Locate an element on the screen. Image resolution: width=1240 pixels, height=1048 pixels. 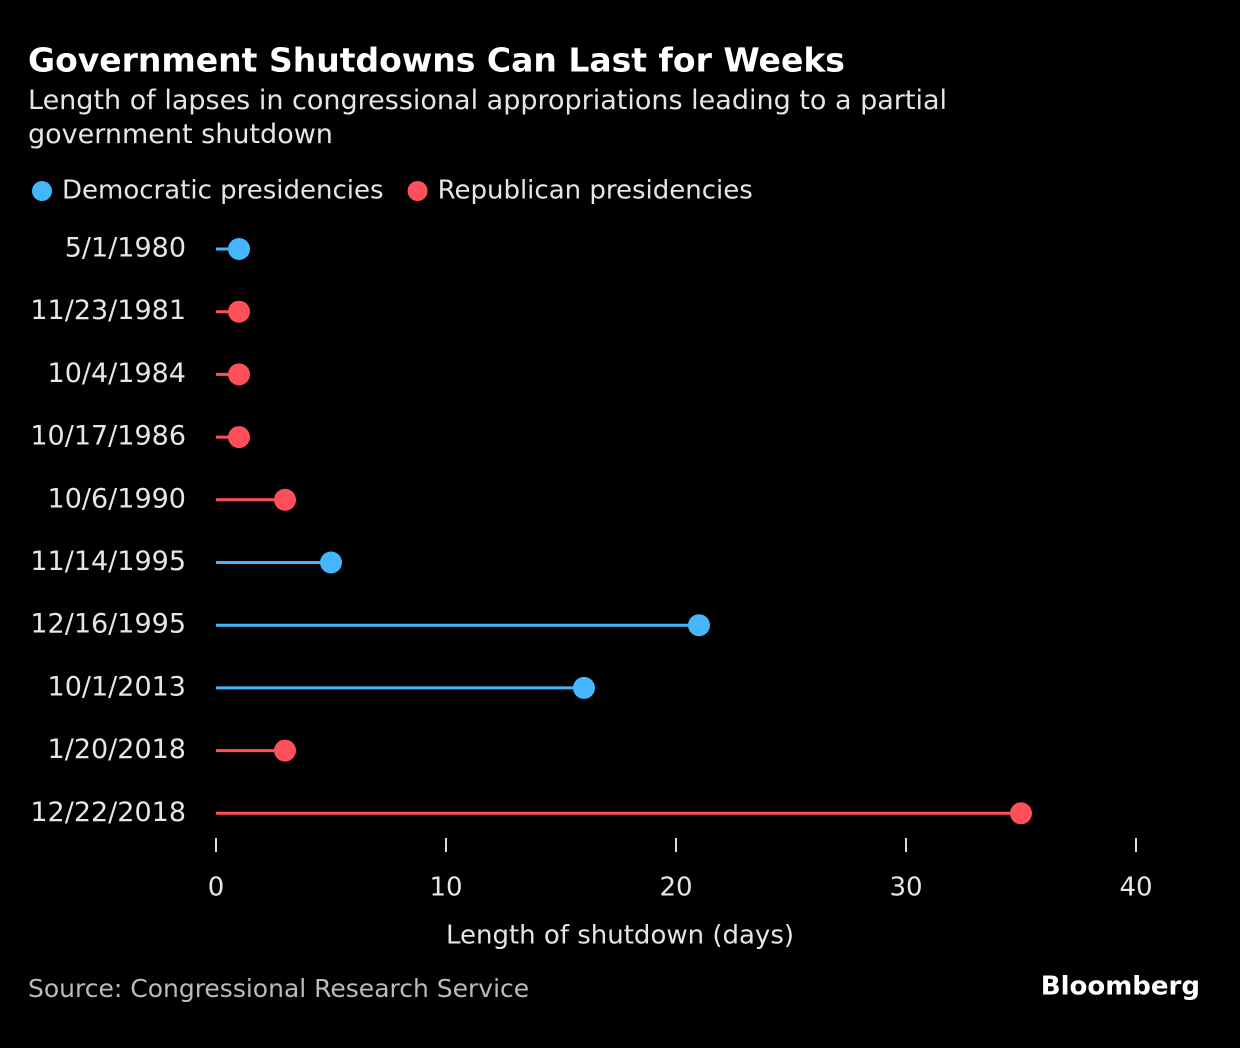
brand: Bloomberg is located at coordinates (1120, 987).